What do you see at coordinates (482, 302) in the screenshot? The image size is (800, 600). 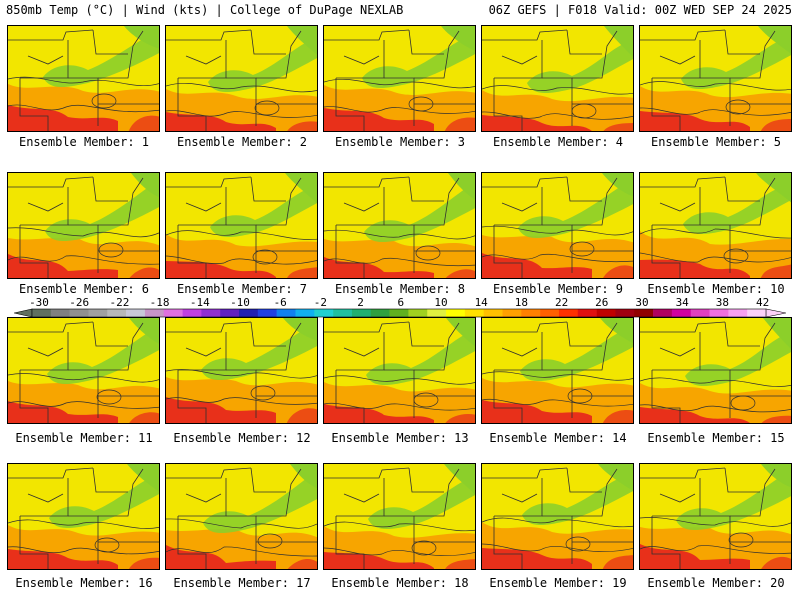 I see `colorbar-tick-label: 14` at bounding box center [482, 302].